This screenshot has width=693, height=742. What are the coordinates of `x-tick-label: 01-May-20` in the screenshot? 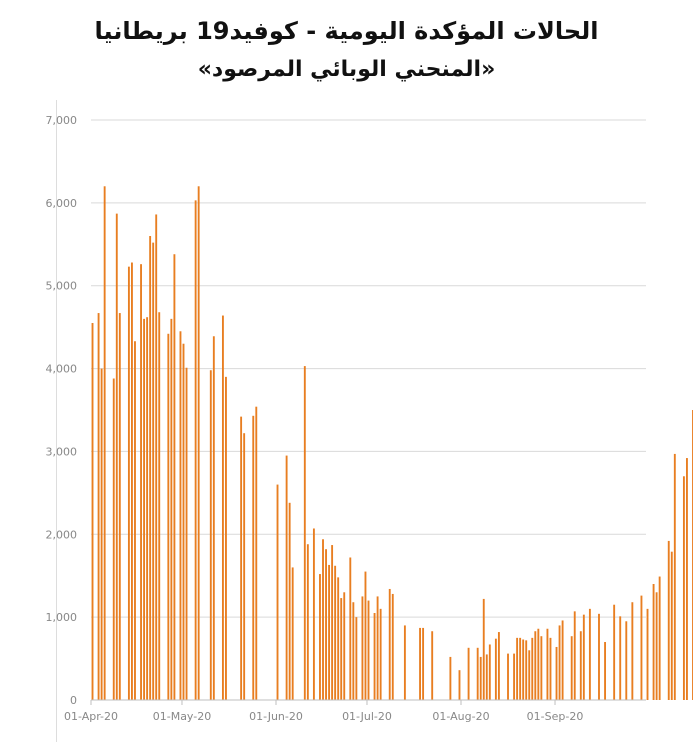 It's located at (182, 716).